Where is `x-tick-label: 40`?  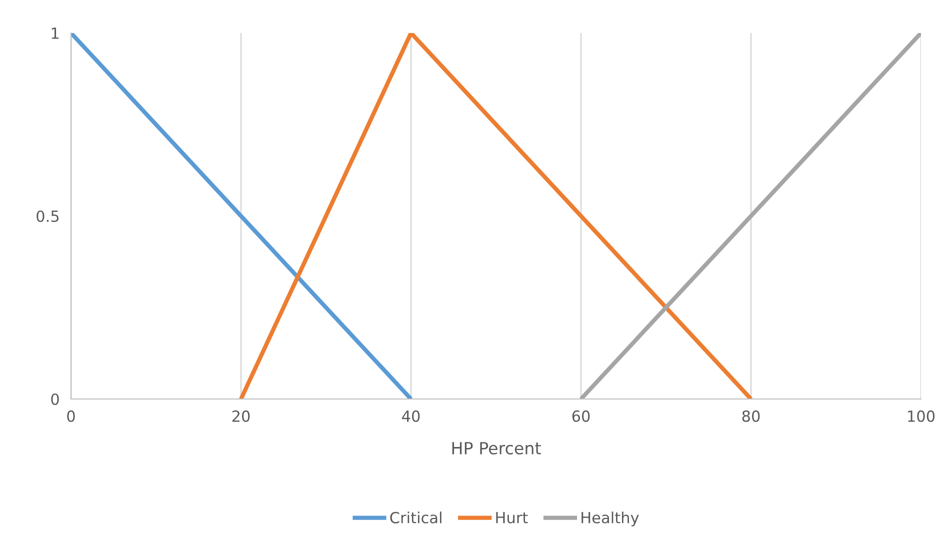 x-tick-label: 40 is located at coordinates (411, 416).